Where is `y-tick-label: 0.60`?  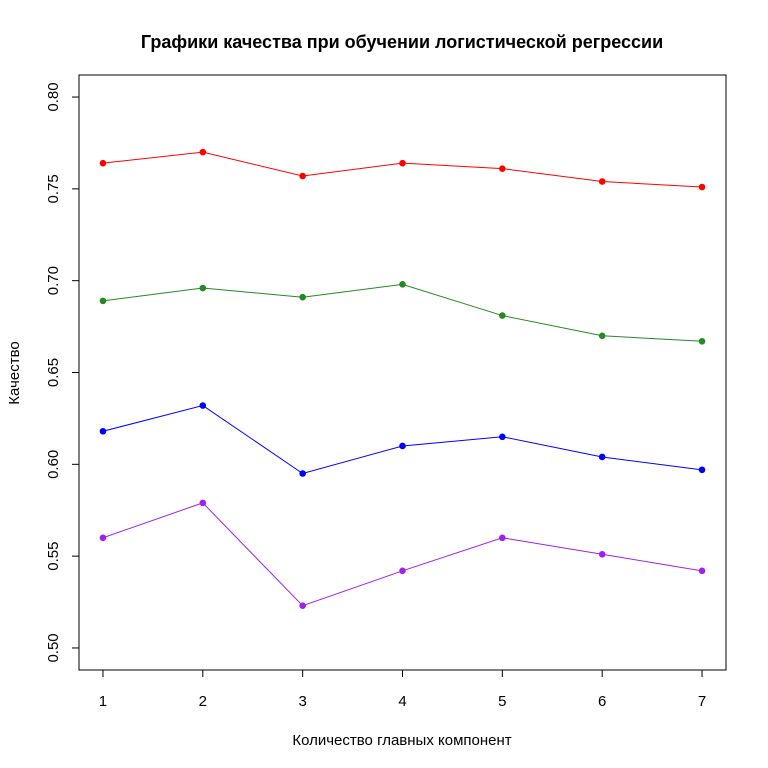 y-tick-label: 0.60 is located at coordinates (53, 464).